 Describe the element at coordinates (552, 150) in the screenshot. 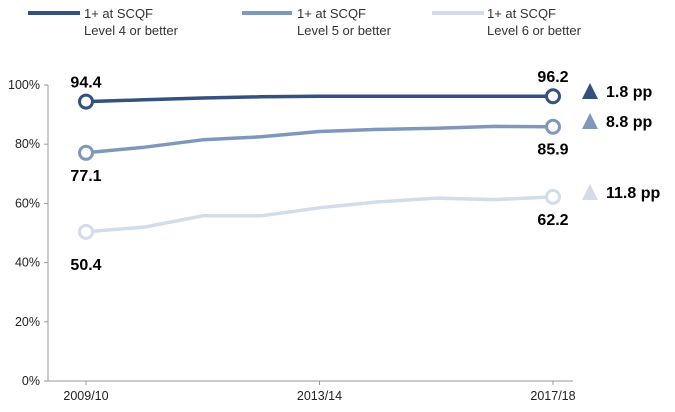

I see `end-value-label: 85.9` at that location.